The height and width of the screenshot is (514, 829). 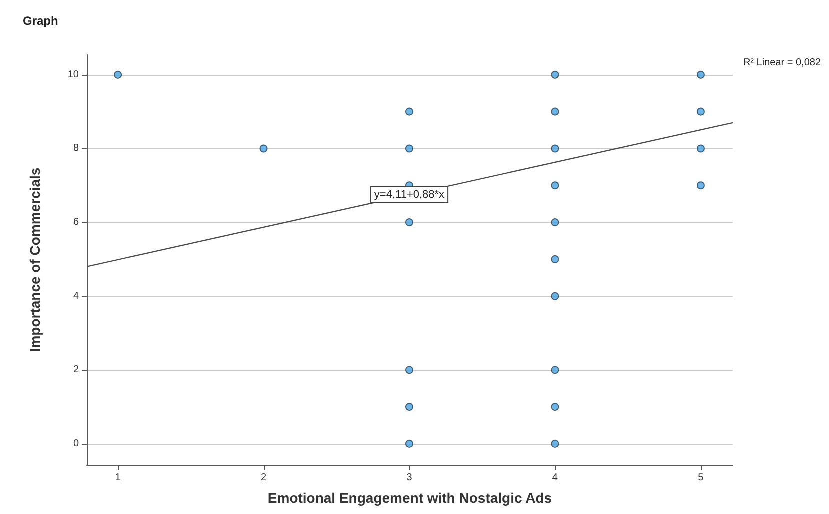 What do you see at coordinates (76, 370) in the screenshot?
I see `y-tick-label: 2` at bounding box center [76, 370].